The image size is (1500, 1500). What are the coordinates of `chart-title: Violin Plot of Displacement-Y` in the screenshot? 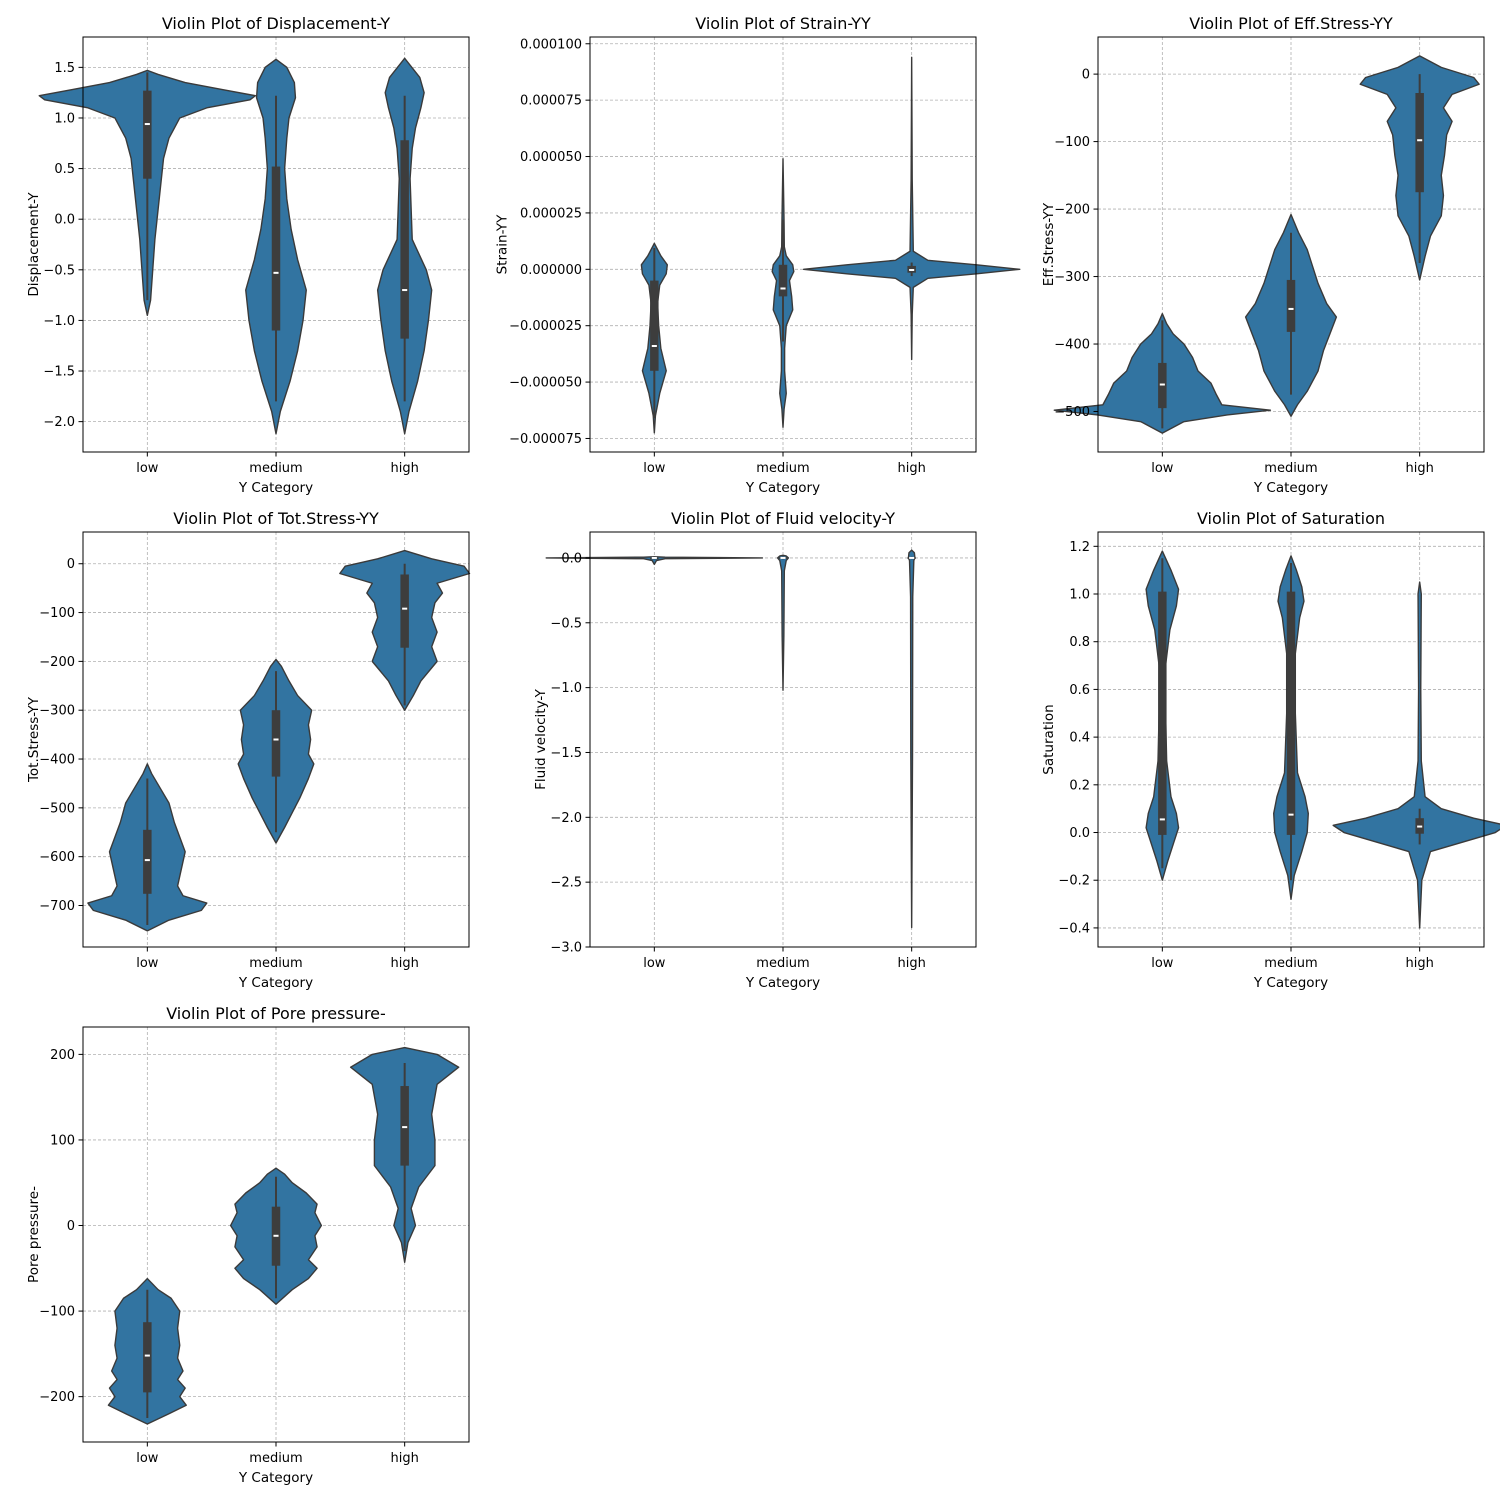 It's located at (276, 23).